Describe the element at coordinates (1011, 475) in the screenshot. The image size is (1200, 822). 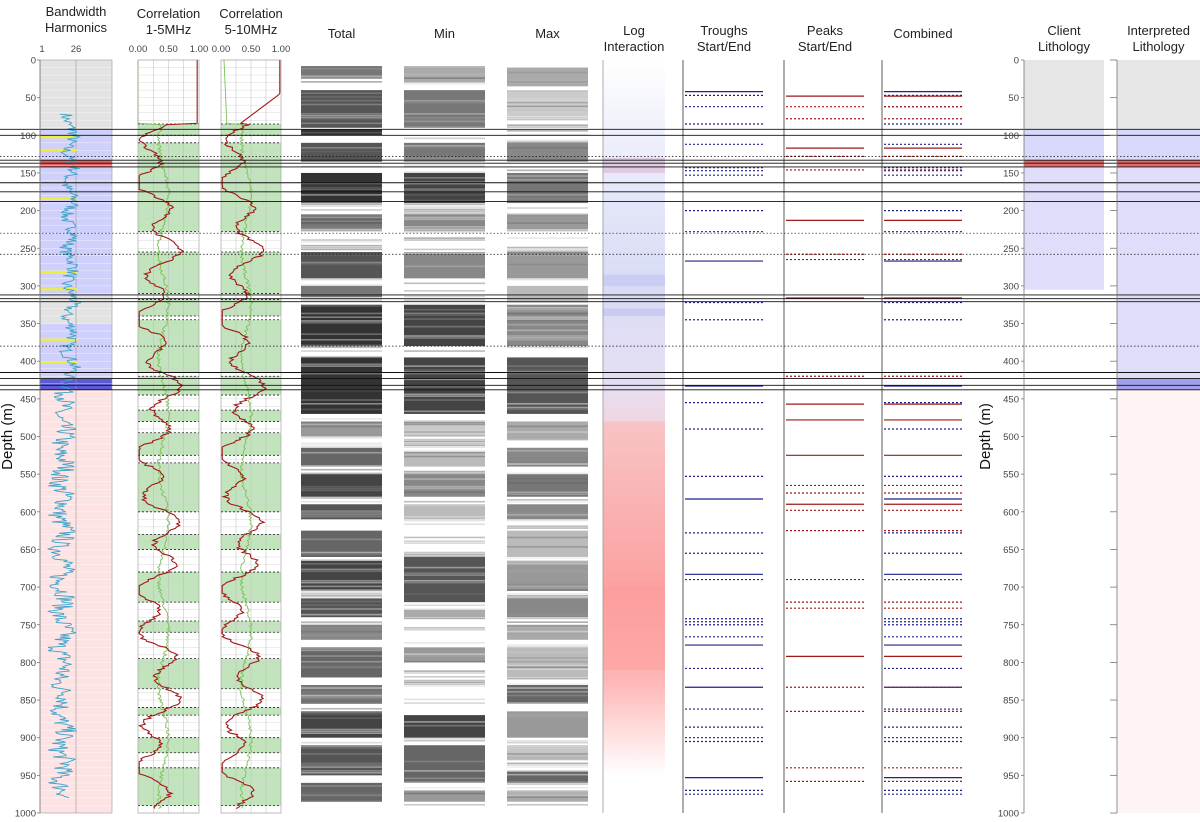
I see `depth-tick-label: 550` at that location.